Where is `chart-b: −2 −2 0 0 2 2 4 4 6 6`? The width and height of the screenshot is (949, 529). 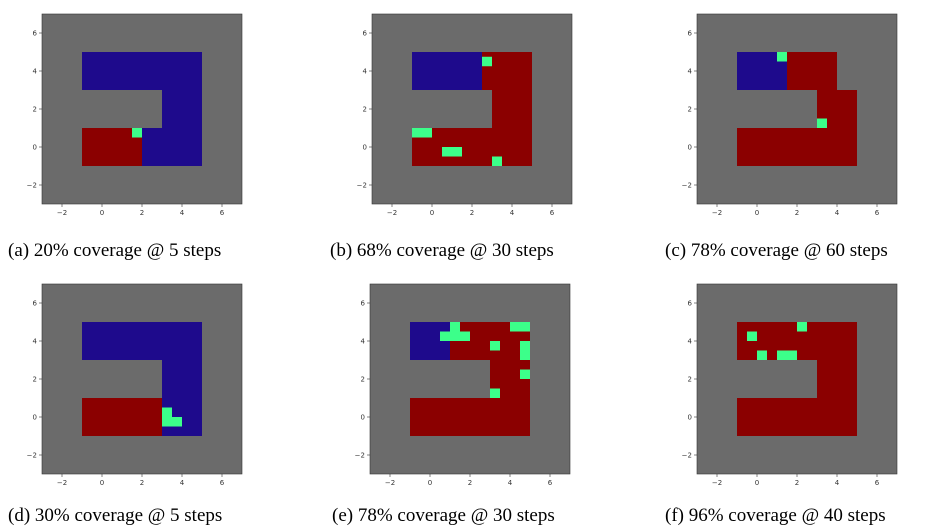 chart-b: −2 −2 0 0 2 2 4 4 6 6 is located at coordinates (465, 115).